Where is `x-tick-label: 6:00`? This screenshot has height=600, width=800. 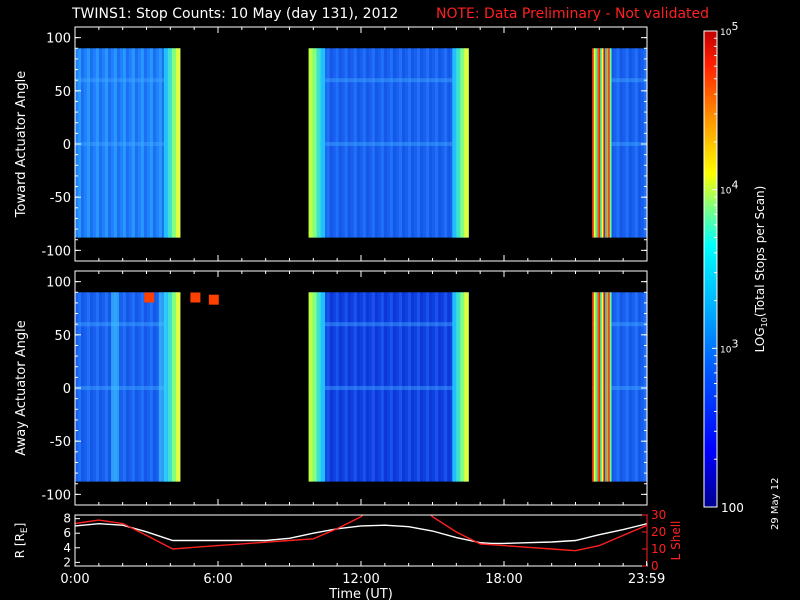 x-tick-label: 6:00 is located at coordinates (217, 579).